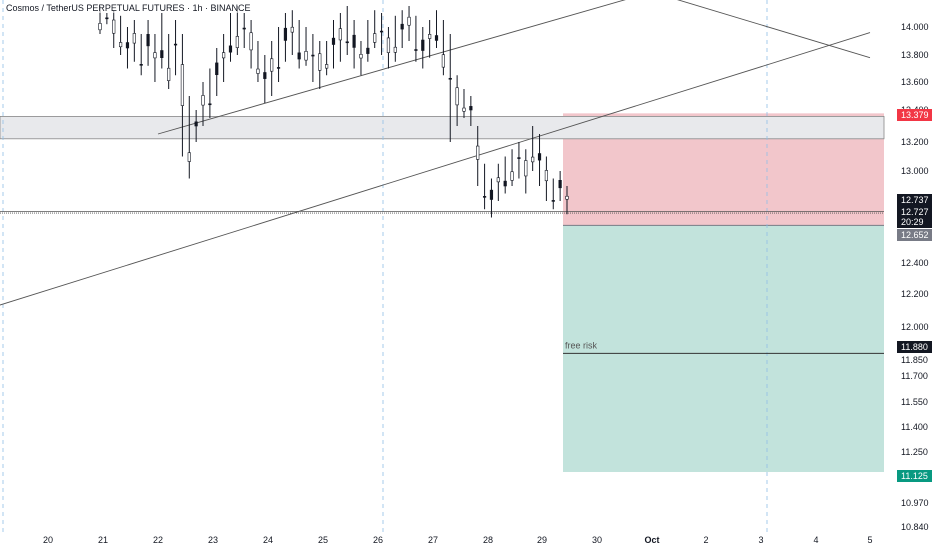 The height and width of the screenshot is (555, 932). Describe the element at coordinates (914, 452) in the screenshot. I see `y-tick-label: 11.250` at that location.